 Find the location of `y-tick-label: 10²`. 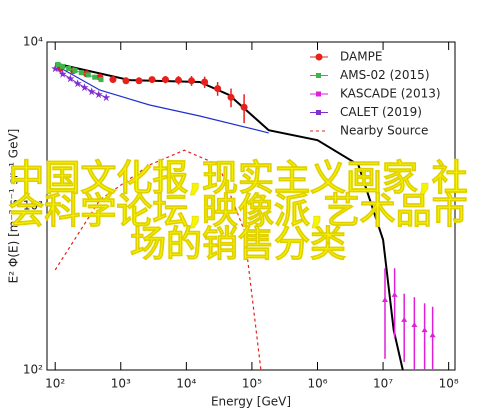

y-tick-label: 10² is located at coordinates (33, 370).